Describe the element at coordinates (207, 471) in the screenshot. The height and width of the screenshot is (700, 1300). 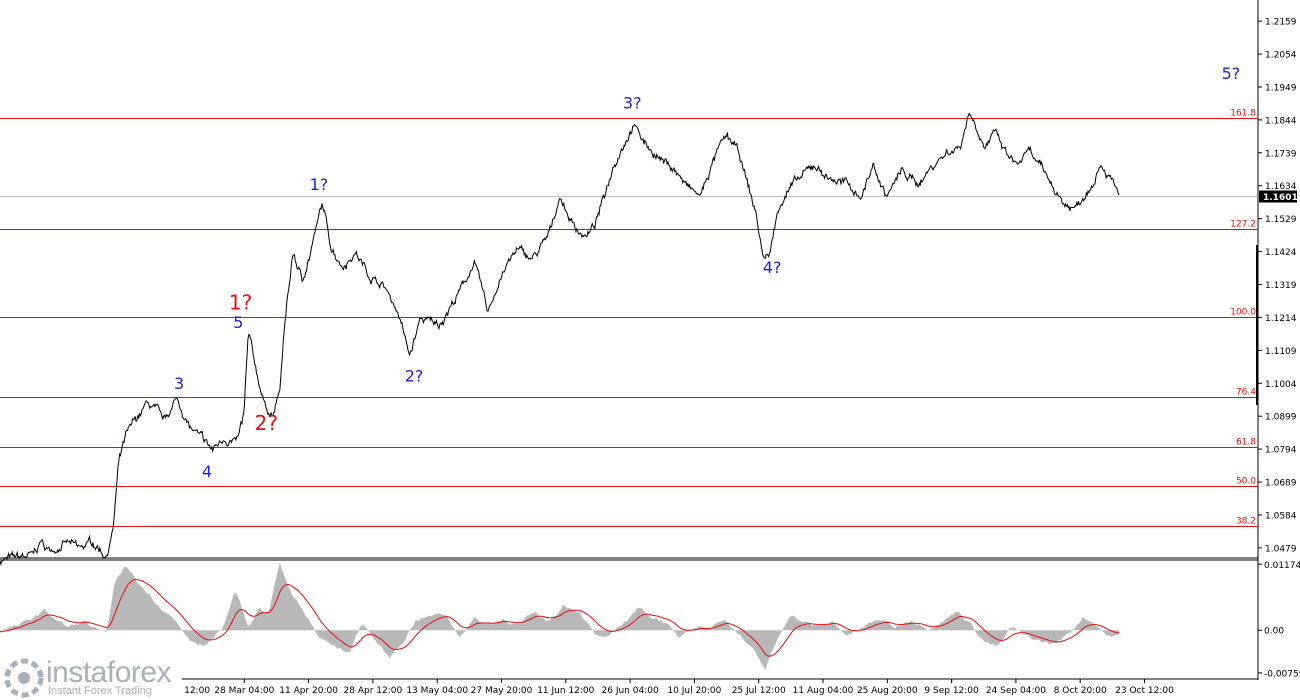
I see `wave-label-1: 4` at that location.